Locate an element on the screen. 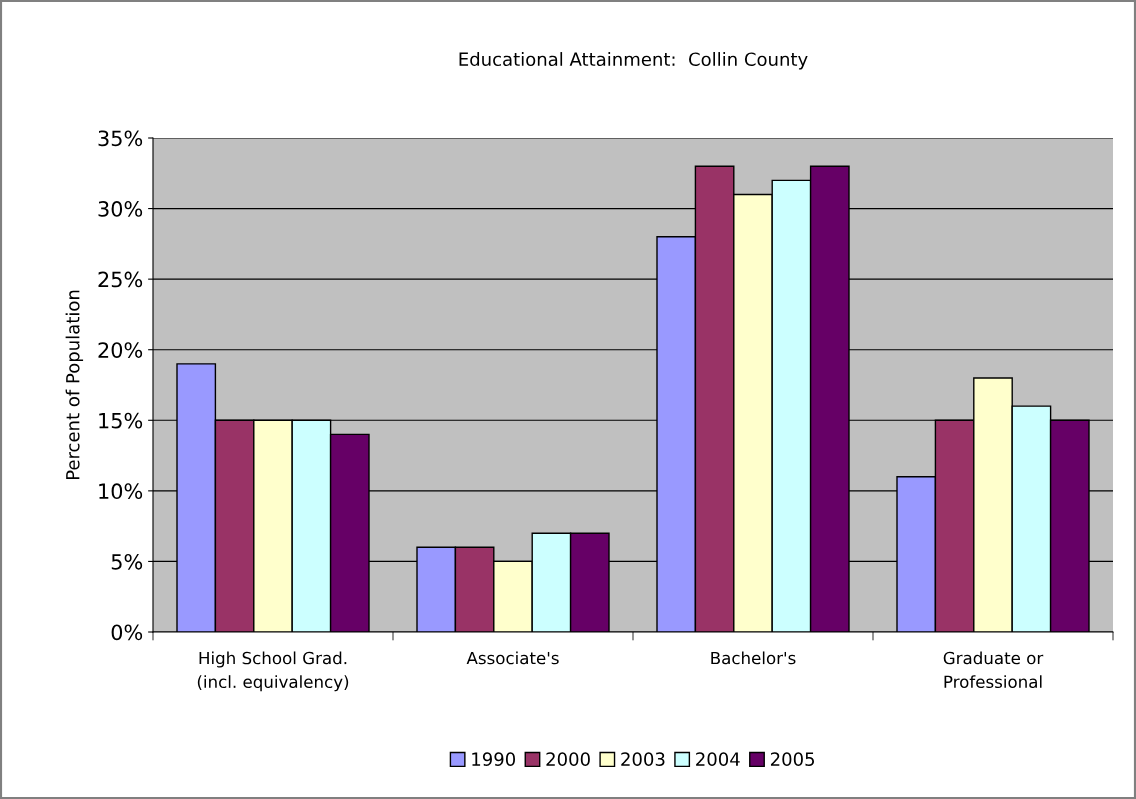  x-tick-label: Bachelor's is located at coordinates (753, 658).